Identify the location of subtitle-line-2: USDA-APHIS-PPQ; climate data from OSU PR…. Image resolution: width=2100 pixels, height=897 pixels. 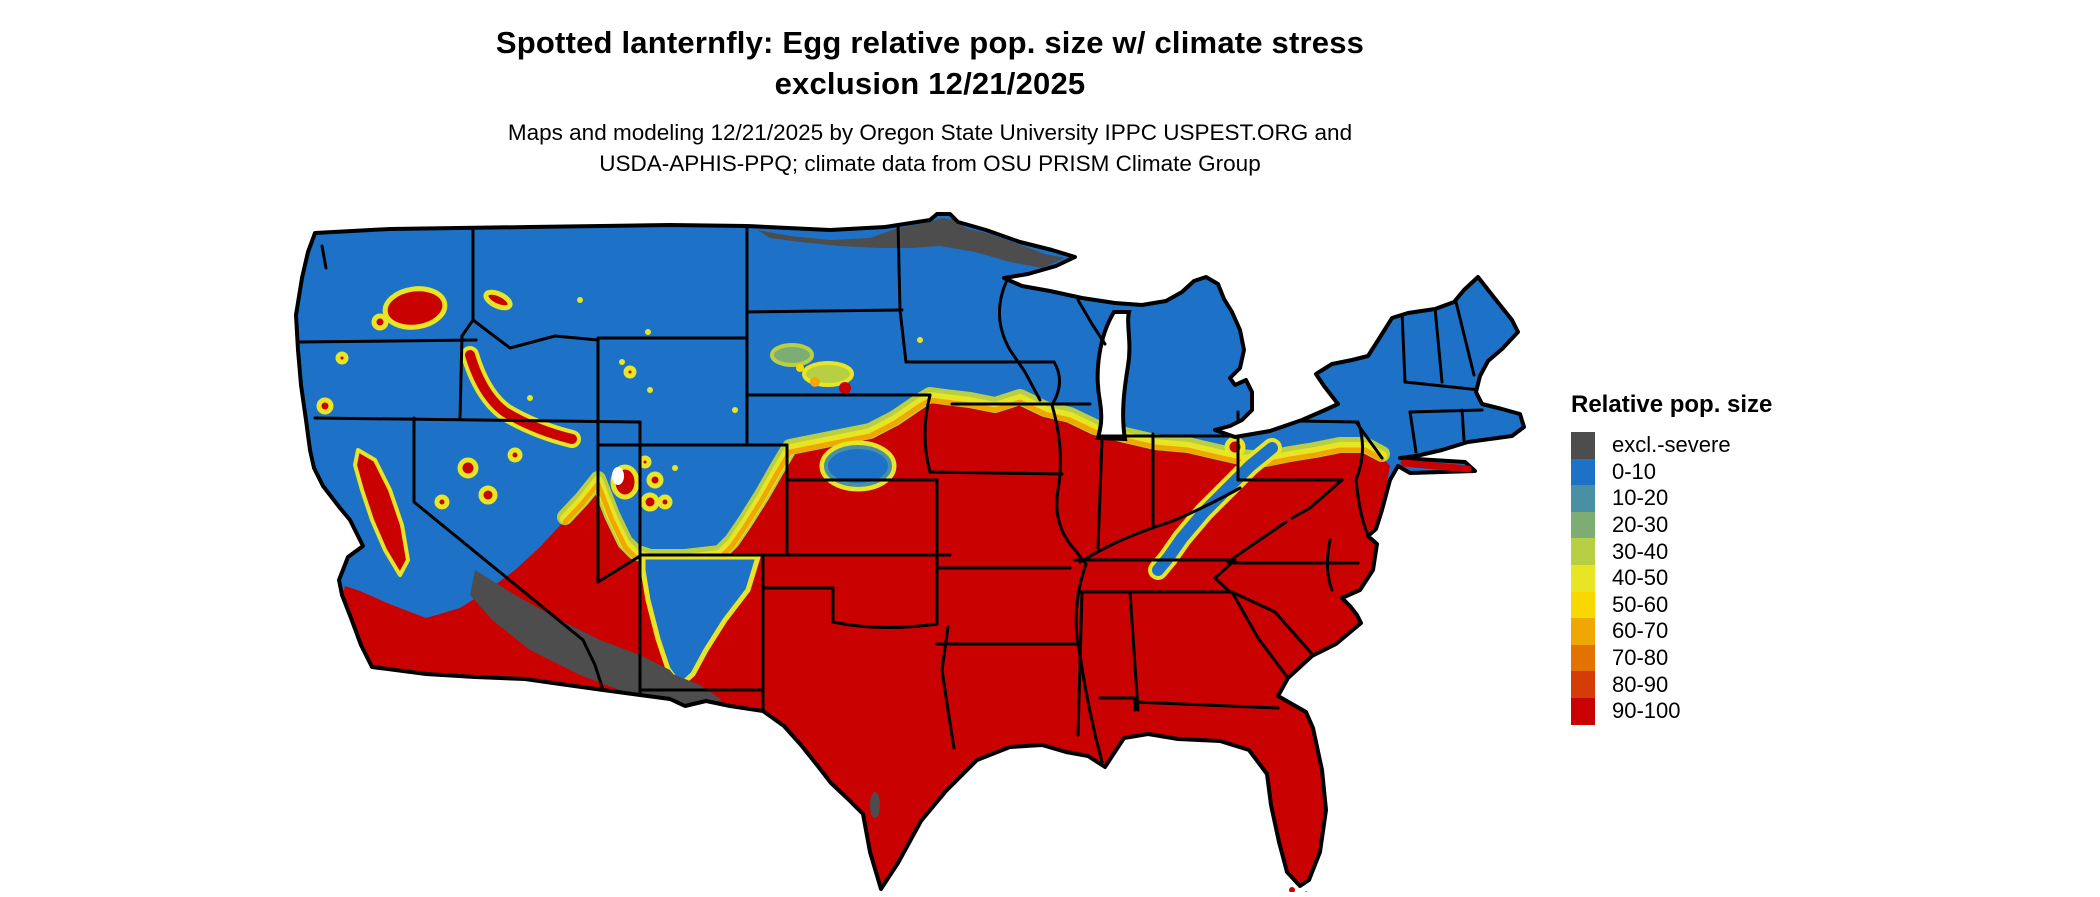
(930, 163).